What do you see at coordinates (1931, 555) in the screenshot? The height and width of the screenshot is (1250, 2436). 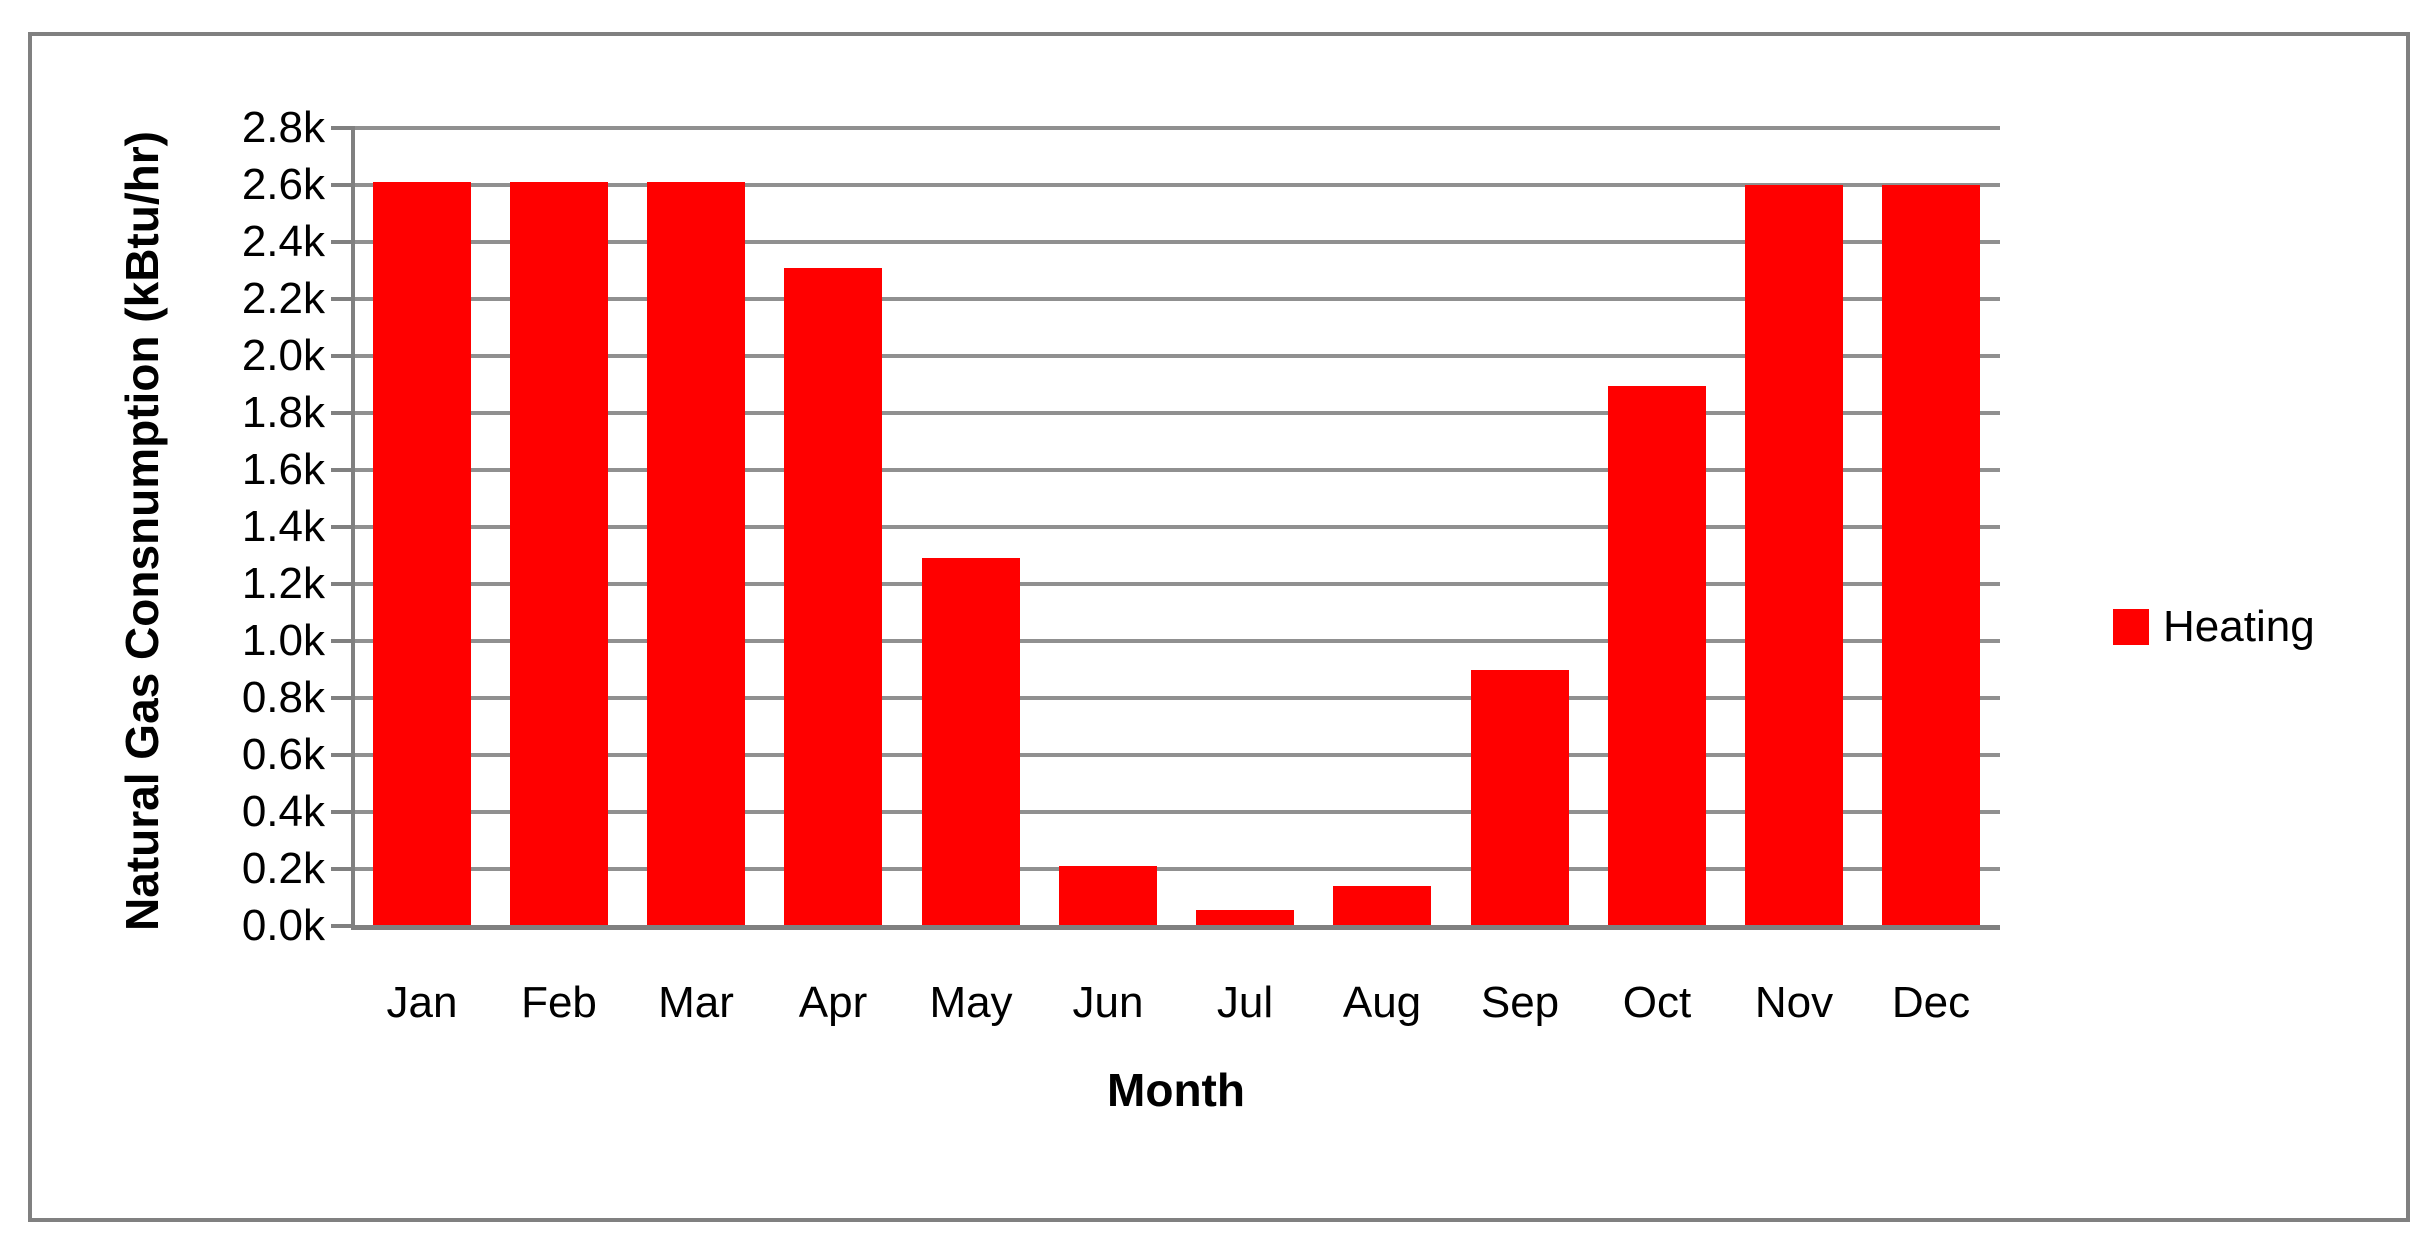 I see `bar-dec` at bounding box center [1931, 555].